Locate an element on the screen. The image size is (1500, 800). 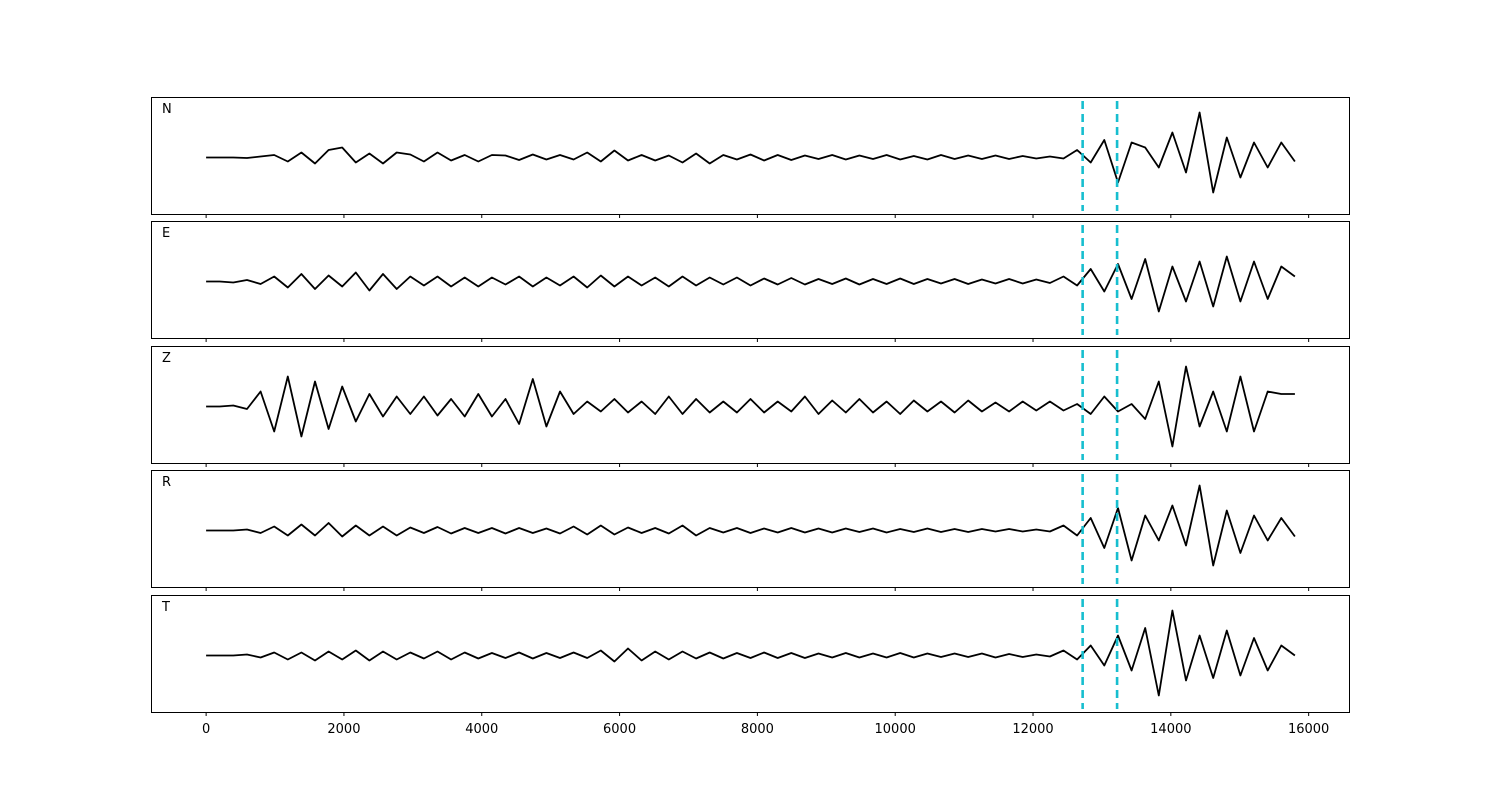
waveform-trace-n is located at coordinates (751, 152).